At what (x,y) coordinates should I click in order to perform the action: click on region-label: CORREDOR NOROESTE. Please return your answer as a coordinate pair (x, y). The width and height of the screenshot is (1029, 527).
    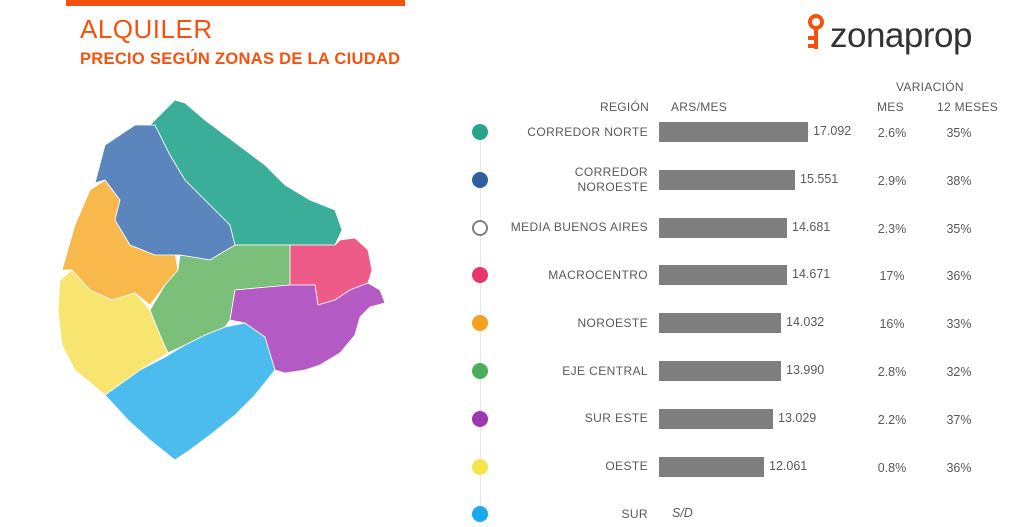
    Looking at the image, I should click on (611, 180).